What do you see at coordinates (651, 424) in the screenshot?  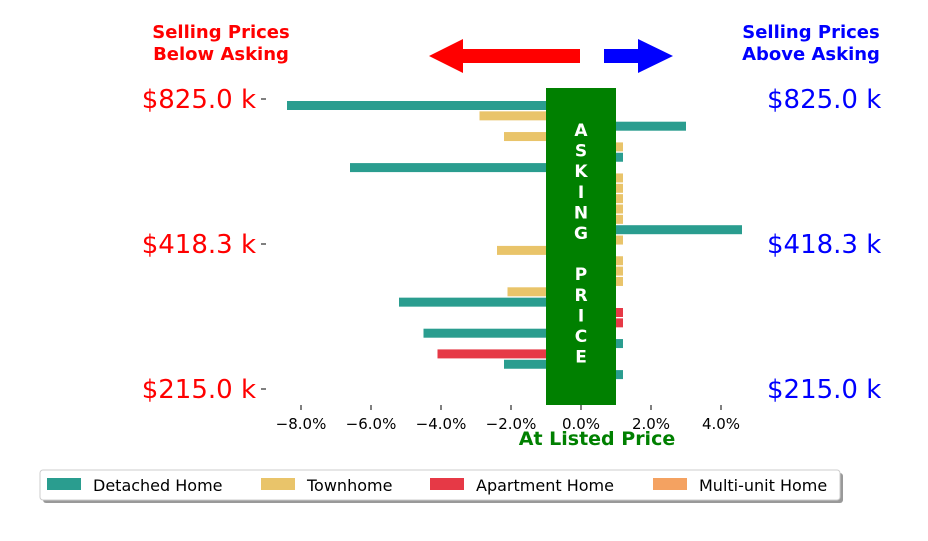 I see `x-tick-label: 2.0%` at bounding box center [651, 424].